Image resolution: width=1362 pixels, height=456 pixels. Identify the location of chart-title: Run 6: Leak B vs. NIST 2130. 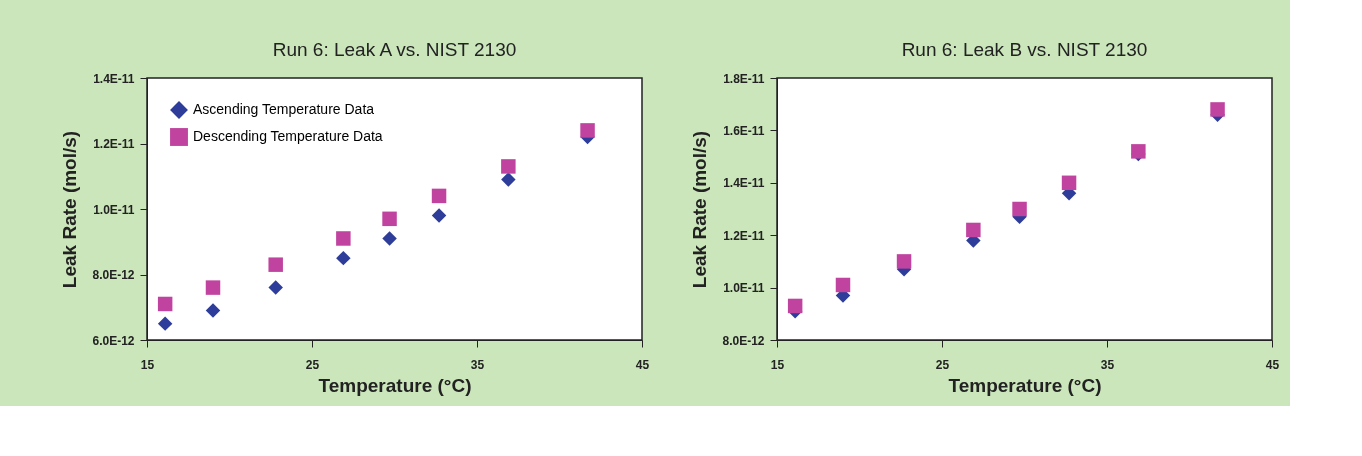
(1024, 49).